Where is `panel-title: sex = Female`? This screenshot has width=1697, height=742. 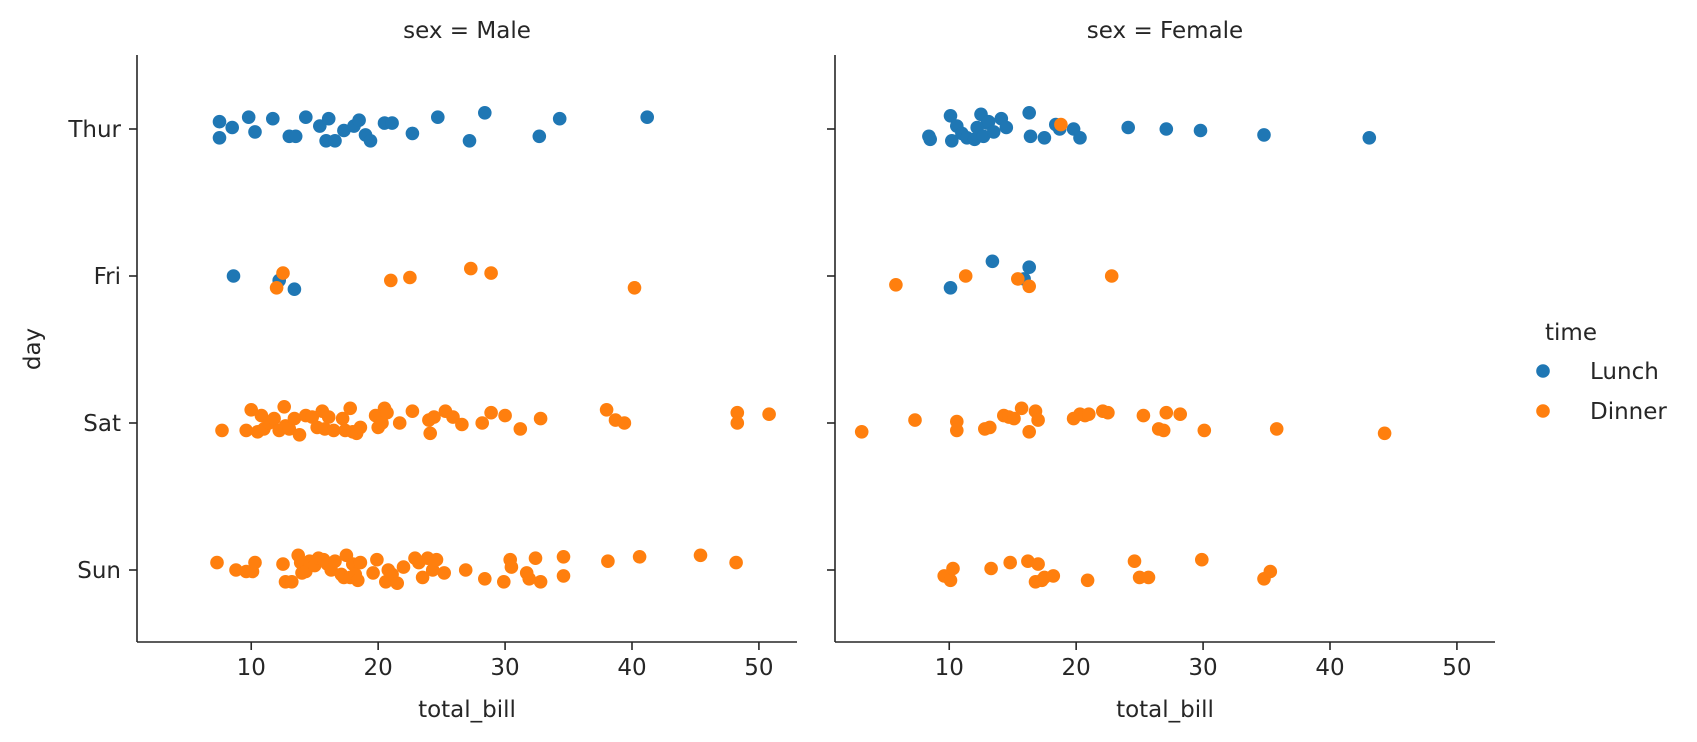 panel-title: sex = Female is located at coordinates (1165, 31).